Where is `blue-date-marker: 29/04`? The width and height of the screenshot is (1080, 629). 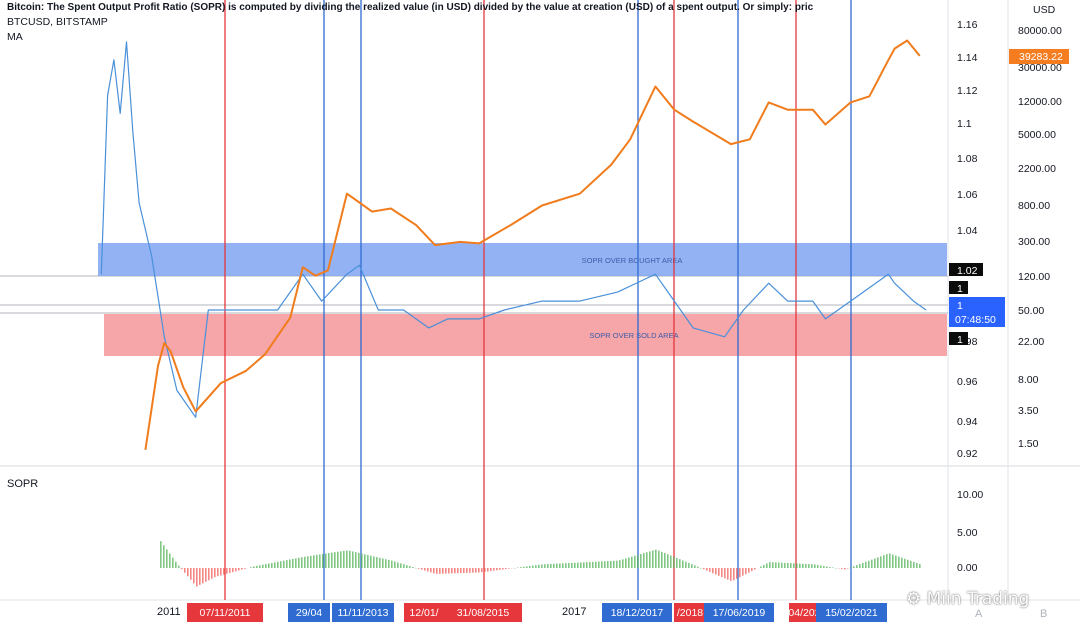
blue-date-marker: 29/04 is located at coordinates (309, 613).